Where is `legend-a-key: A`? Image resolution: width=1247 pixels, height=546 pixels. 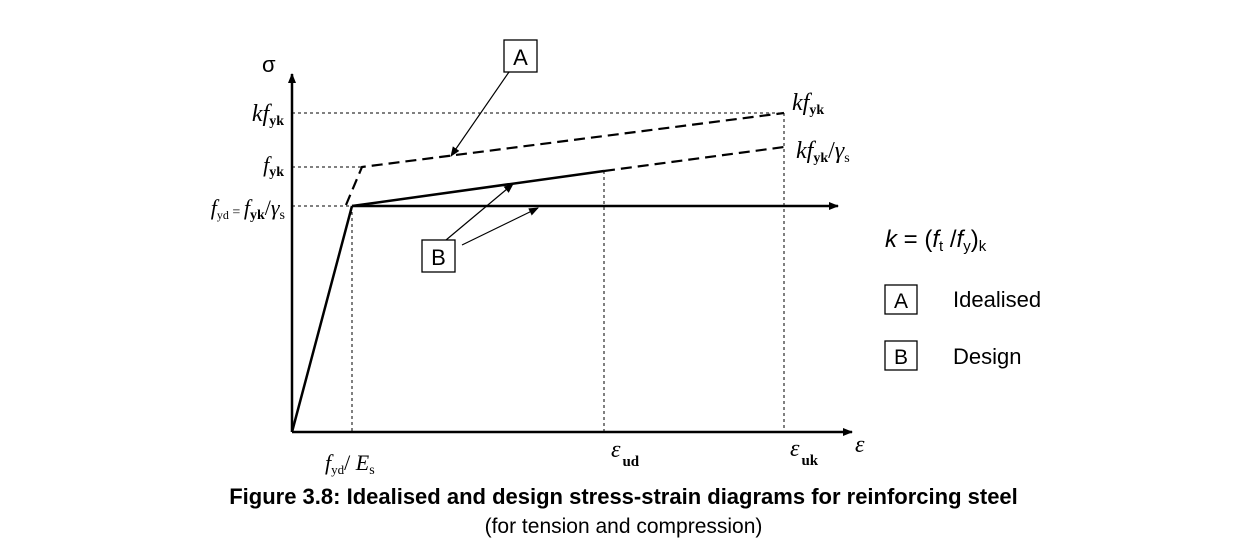
legend-a-key: A is located at coordinates (901, 301).